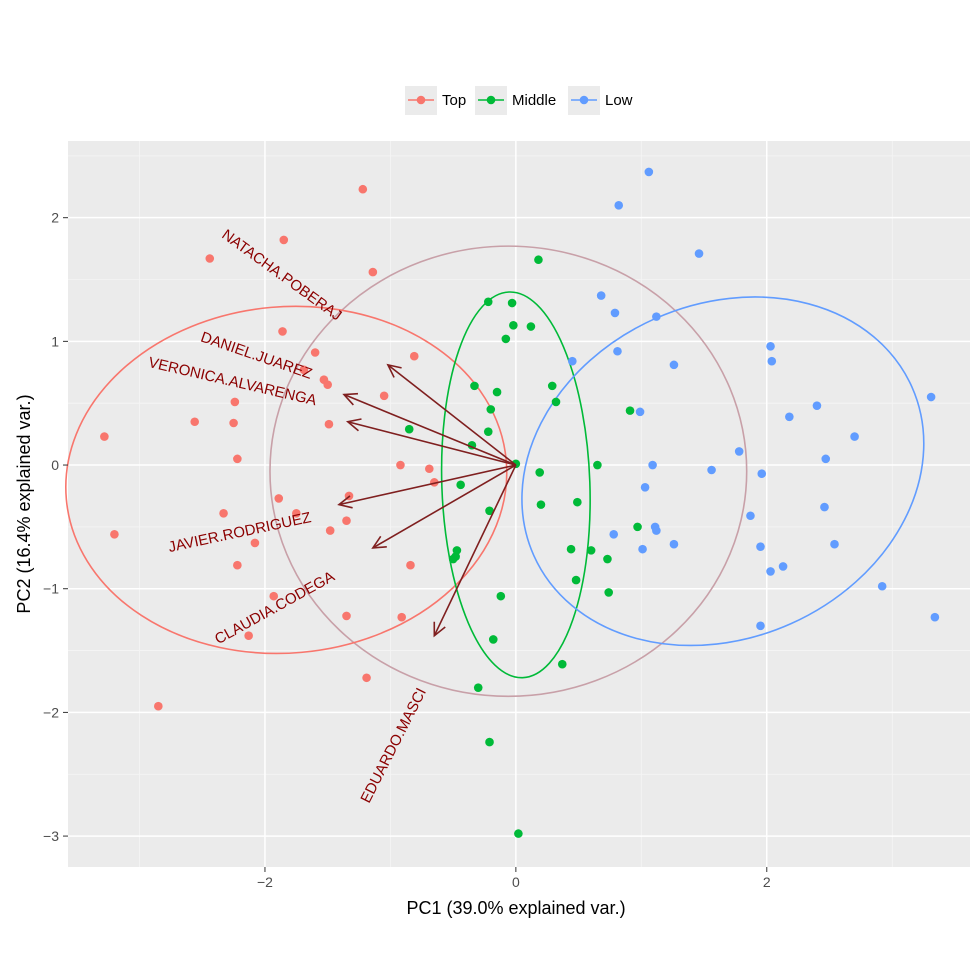 The width and height of the screenshot is (975, 975). What do you see at coordinates (55, 465) in the screenshot?
I see `y-tick-label: 0` at bounding box center [55, 465].